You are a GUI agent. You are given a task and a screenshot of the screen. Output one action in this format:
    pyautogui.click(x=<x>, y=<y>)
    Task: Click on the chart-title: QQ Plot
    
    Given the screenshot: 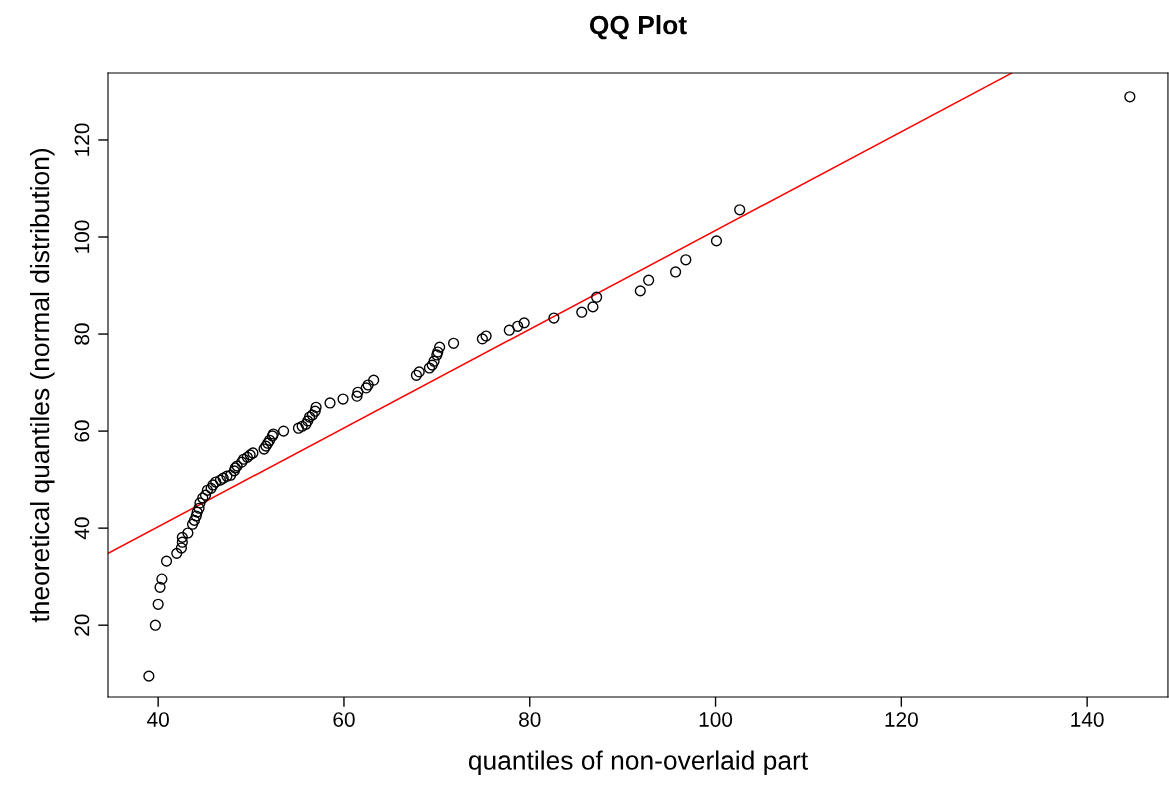 What is the action you would take?
    pyautogui.click(x=638, y=27)
    